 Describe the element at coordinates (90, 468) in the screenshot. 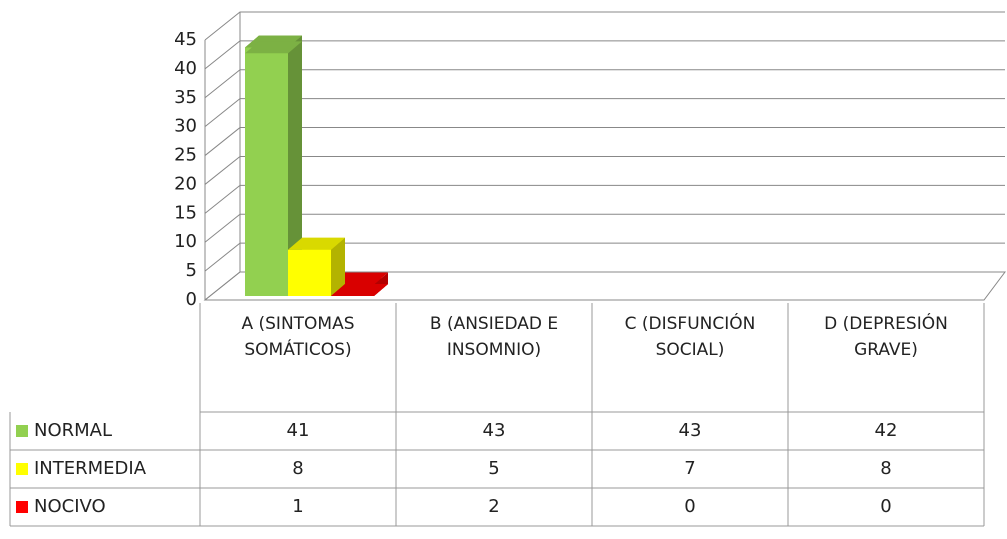

I see `legend-label: INTERMEDIA` at that location.